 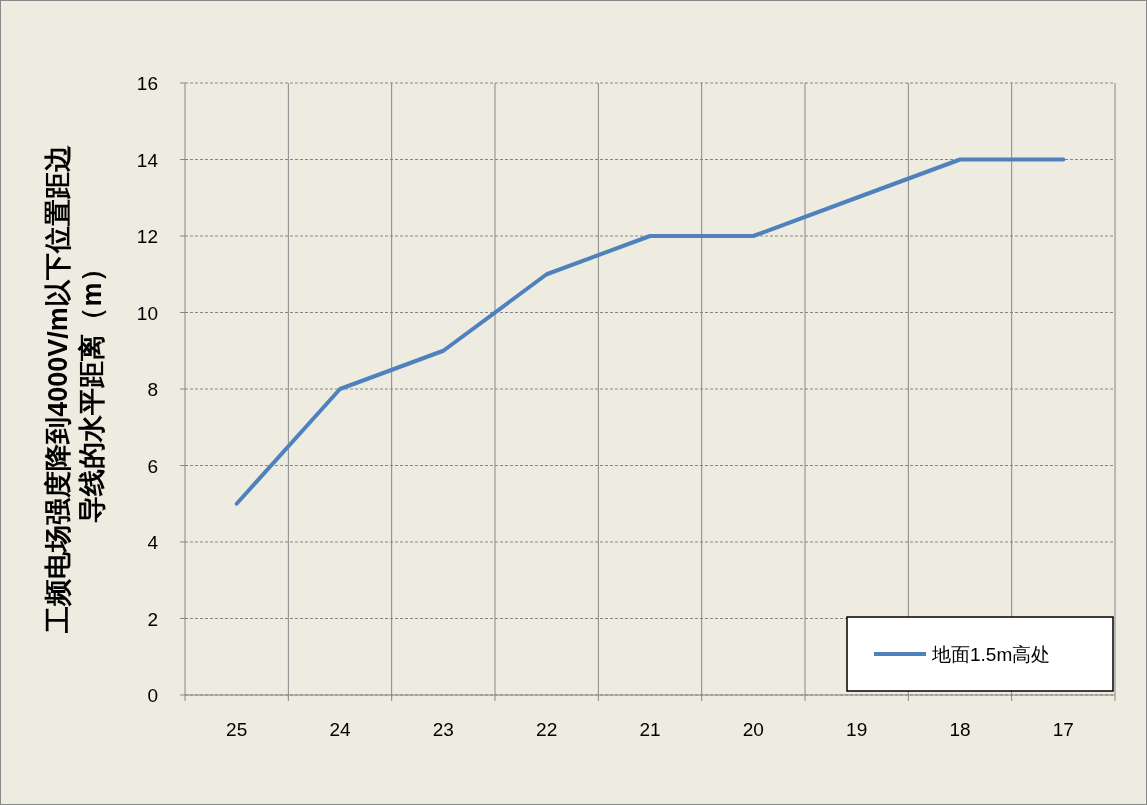 What do you see at coordinates (443, 729) in the screenshot?
I see `x-tick-label: 23` at bounding box center [443, 729].